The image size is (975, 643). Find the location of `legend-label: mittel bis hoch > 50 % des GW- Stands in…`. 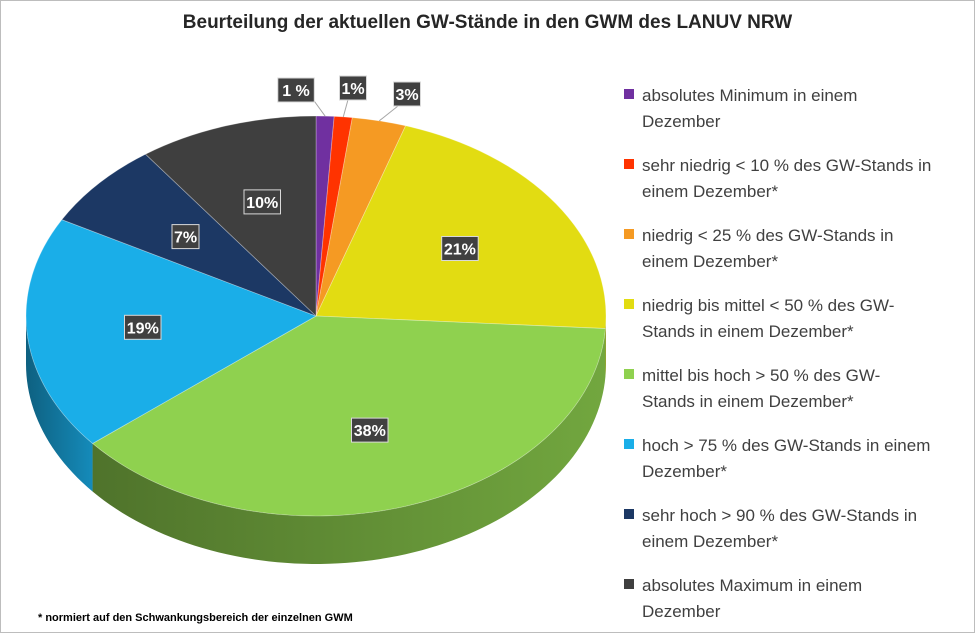

legend-label: mittel bis hoch > 50 % des GW- Stands in… is located at coordinates (761, 388).